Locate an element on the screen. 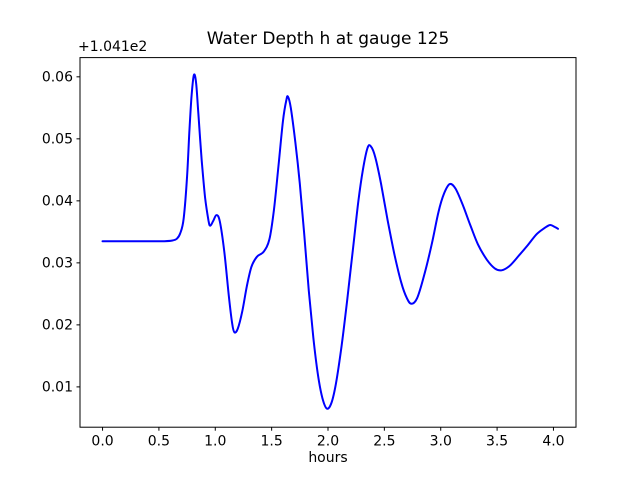 This screenshot has height=480, width=640. x-tick-label: 1.0 is located at coordinates (215, 442).